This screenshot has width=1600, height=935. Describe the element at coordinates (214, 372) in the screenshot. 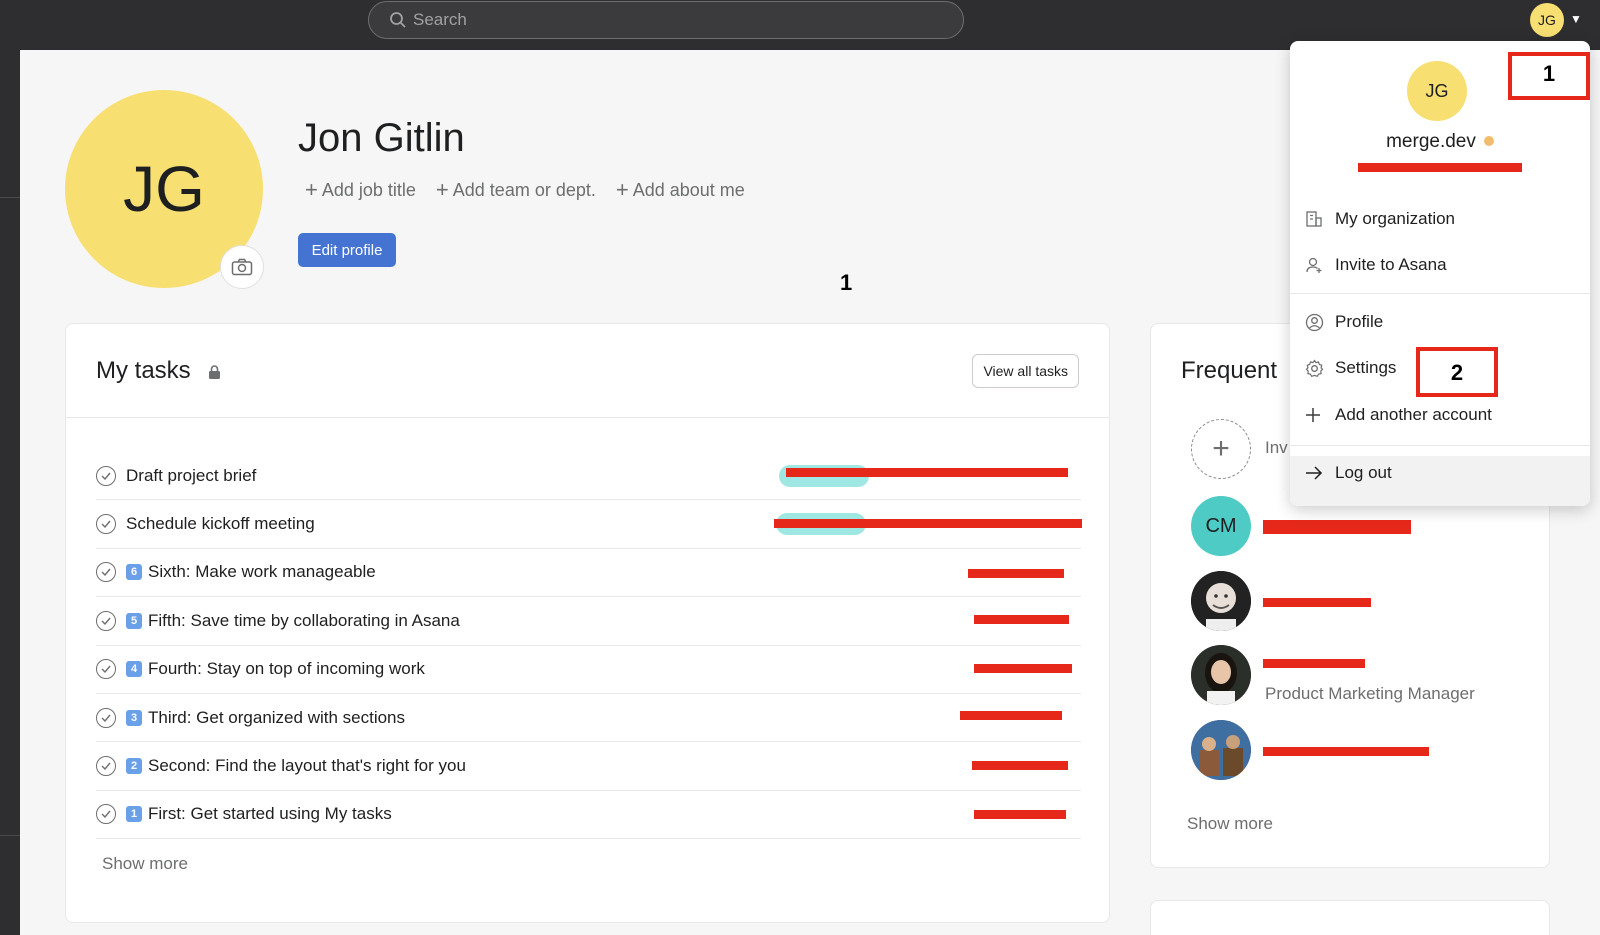

I see `lock-icon` at that location.